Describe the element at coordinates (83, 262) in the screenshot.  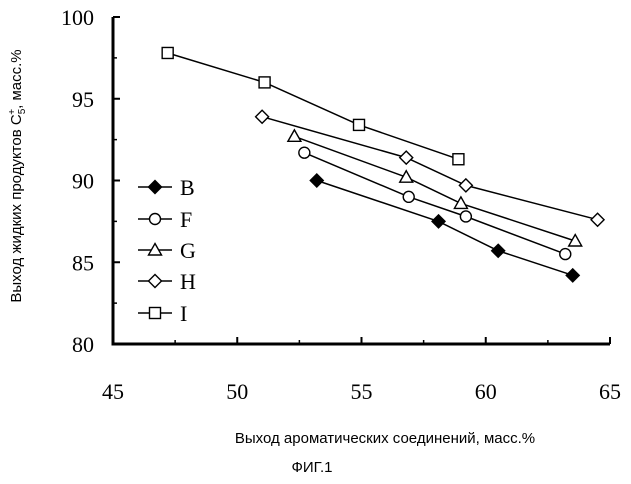
I see `y-tick-label: 85` at that location.